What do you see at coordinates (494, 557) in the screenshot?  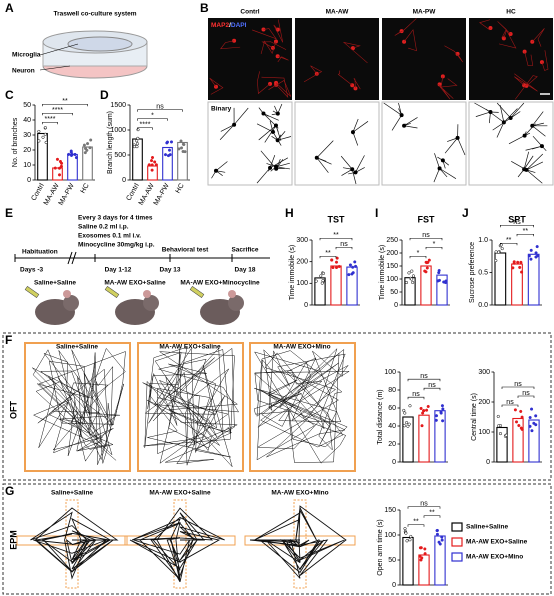 I see `legend-label: MA-AW EXO+Mino` at bounding box center [494, 557].